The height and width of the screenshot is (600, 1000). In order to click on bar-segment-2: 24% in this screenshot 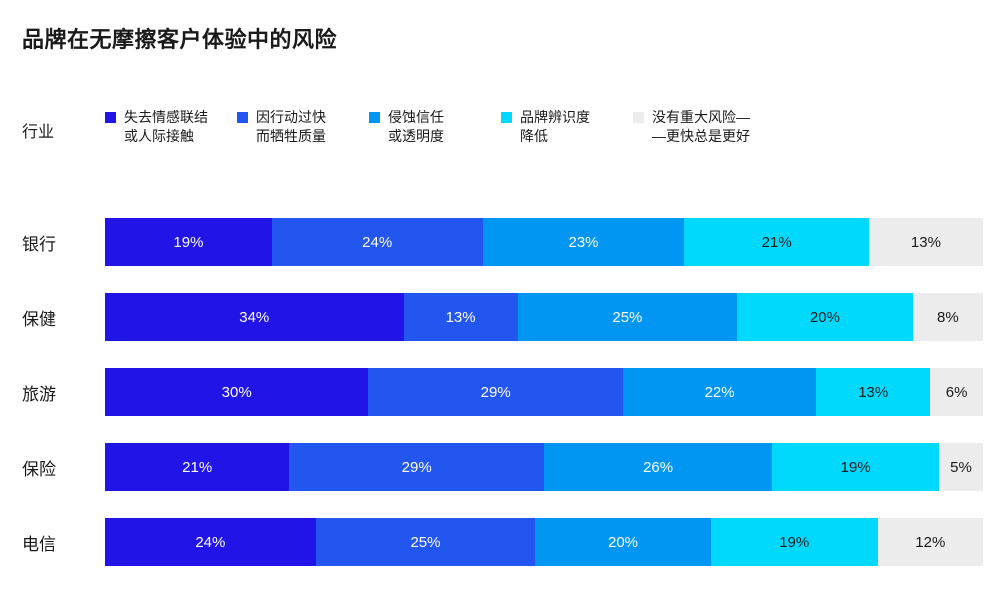, I will do `click(377, 242)`.